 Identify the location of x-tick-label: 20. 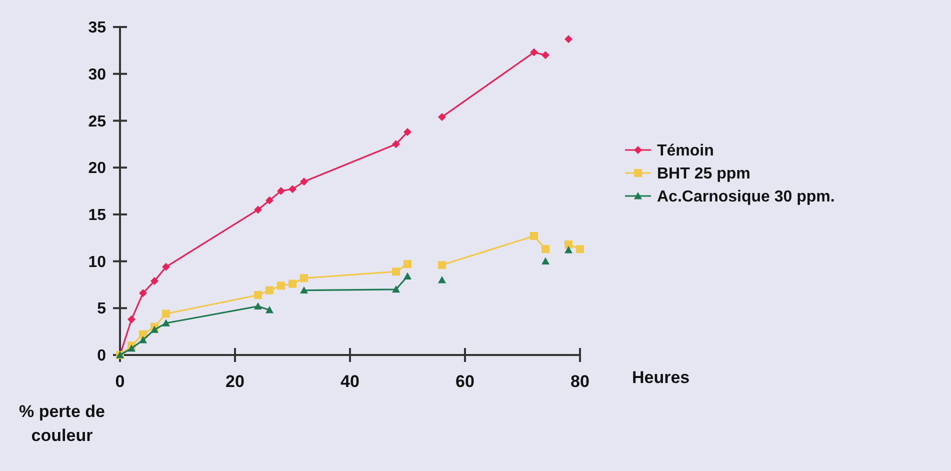
(235, 381).